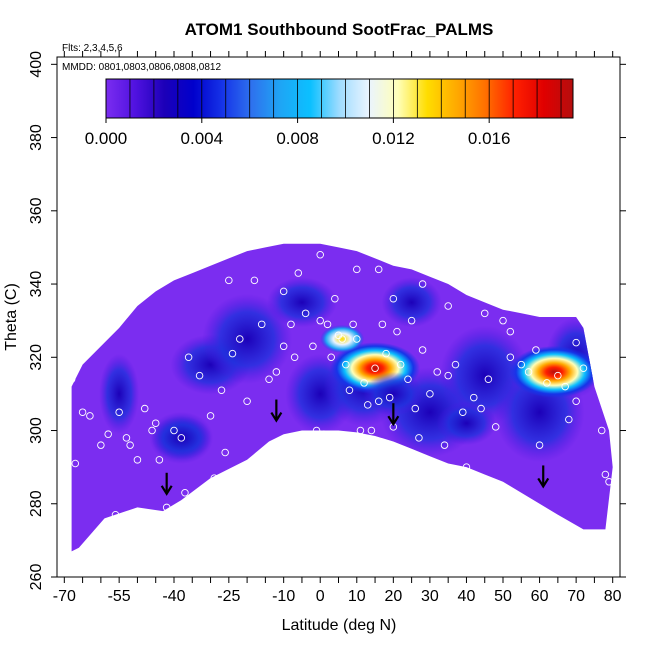 The image size is (650, 655). What do you see at coordinates (11, 317) in the screenshot?
I see `y-axis-label: Theta (C)` at bounding box center [11, 317].